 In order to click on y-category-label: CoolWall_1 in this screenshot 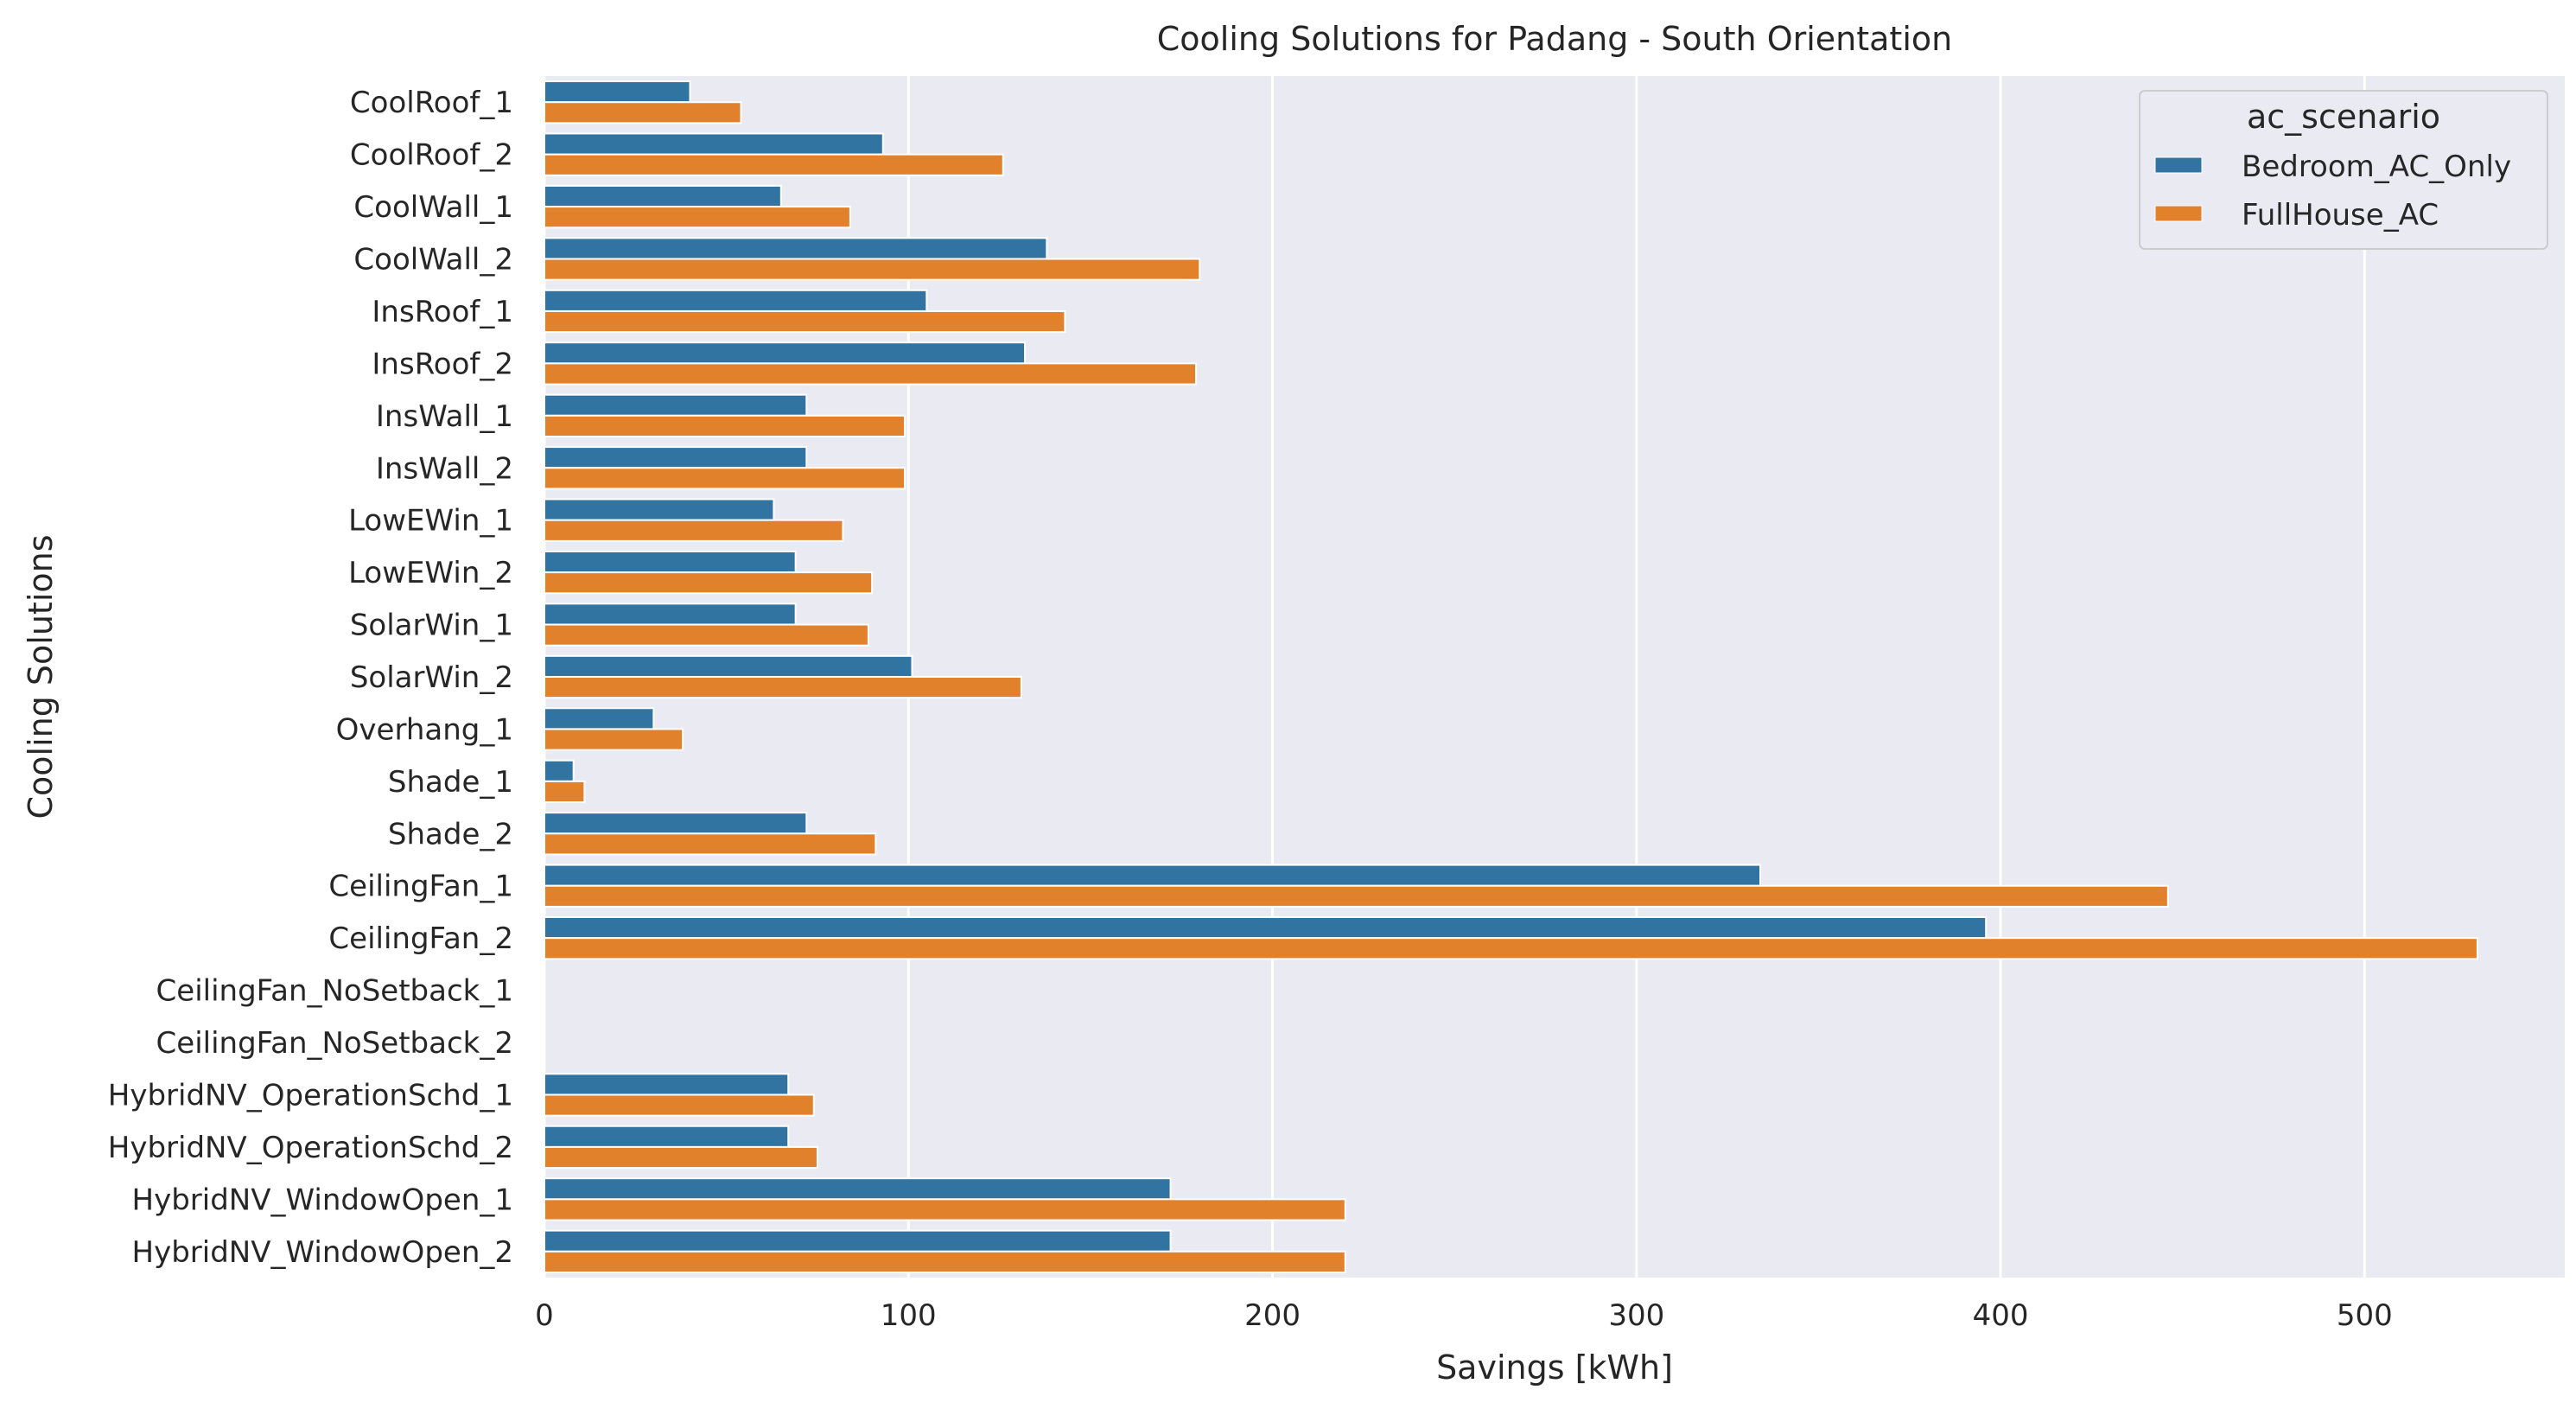, I will do `click(433, 207)`.